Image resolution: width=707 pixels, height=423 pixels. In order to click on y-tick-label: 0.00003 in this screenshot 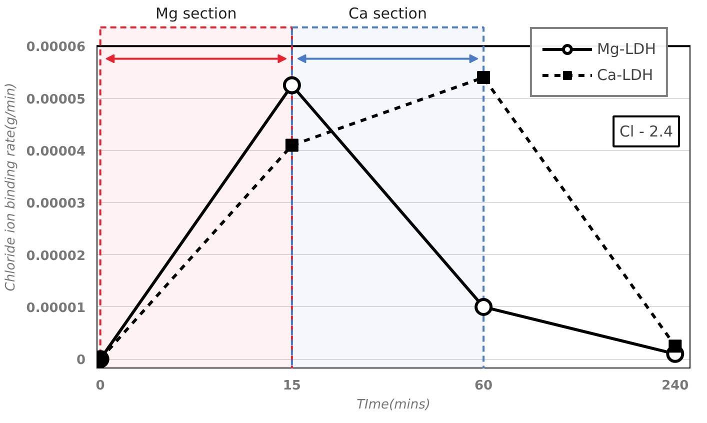, I will do `click(56, 204)`.